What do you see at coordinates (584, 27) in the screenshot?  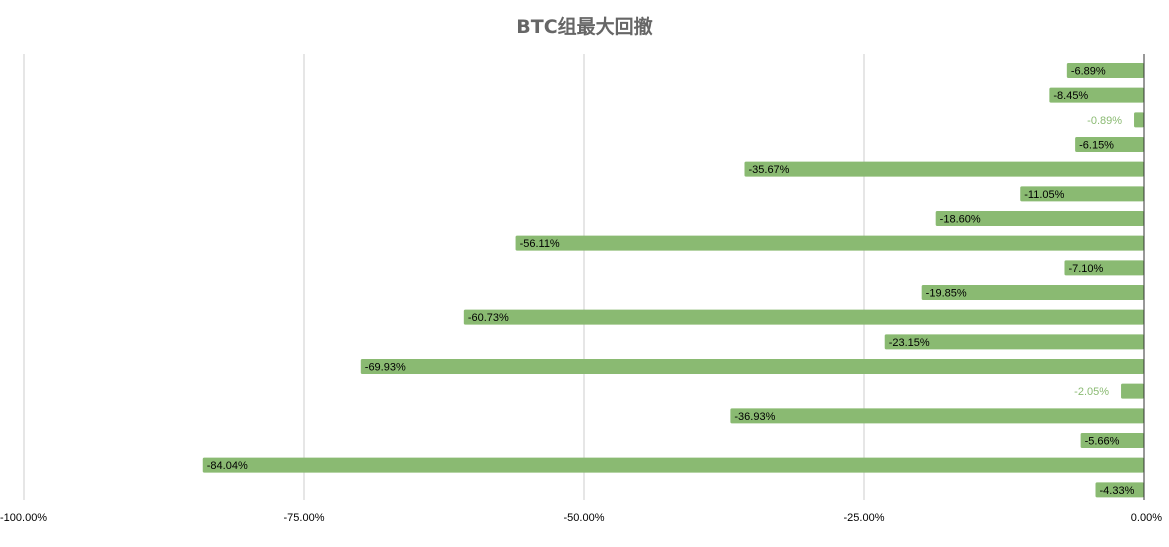 I see `chart-title: BTC组最大回撤` at bounding box center [584, 27].